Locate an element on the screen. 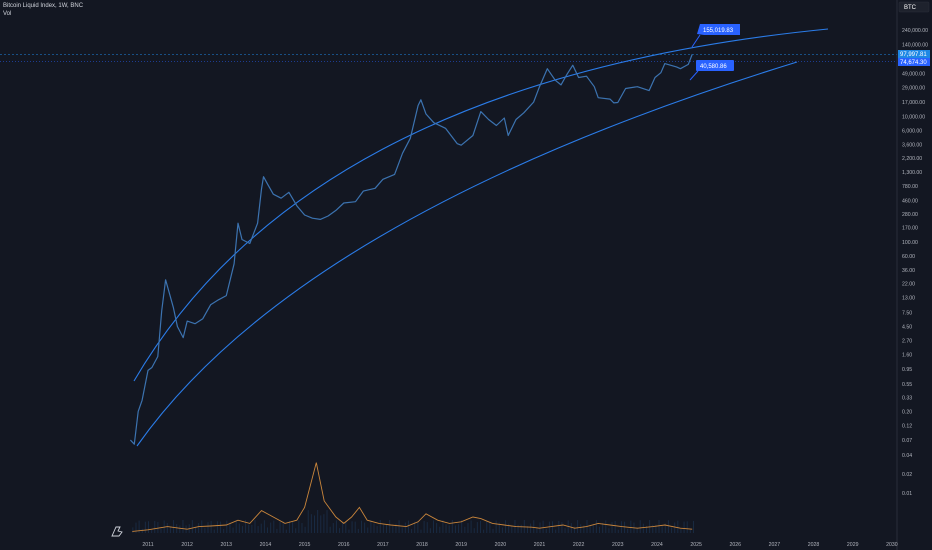 This screenshot has width=932, height=550. last-price-tag is located at coordinates (914, 54).